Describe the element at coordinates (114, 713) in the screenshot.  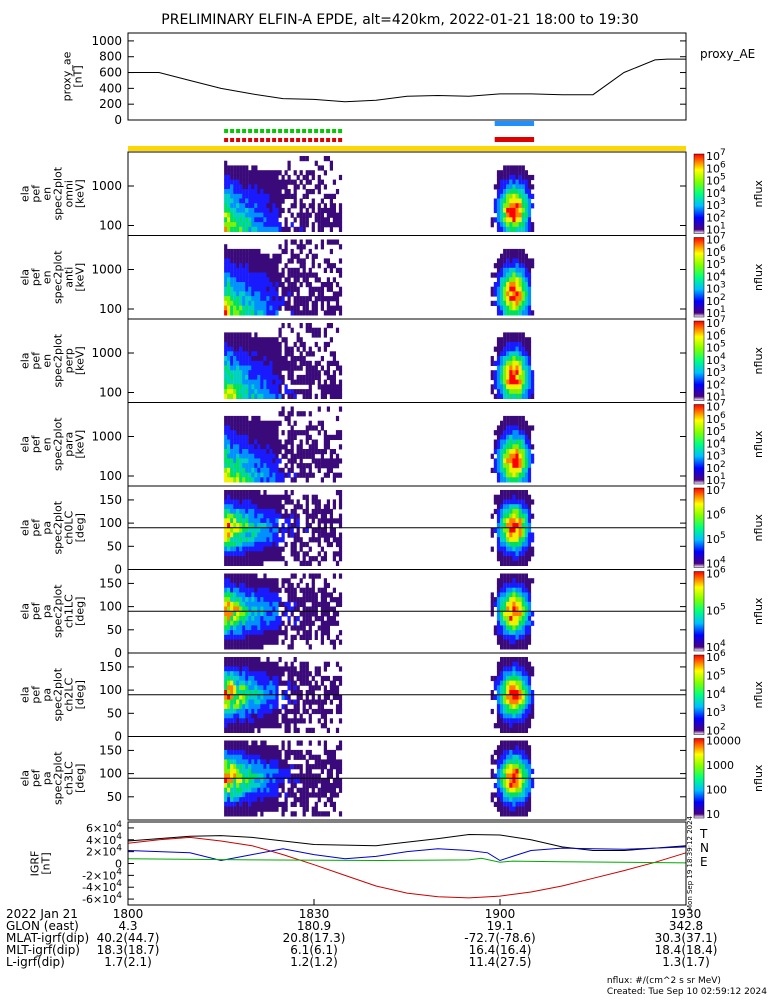
I see `spec-tick-label: 50` at that location.